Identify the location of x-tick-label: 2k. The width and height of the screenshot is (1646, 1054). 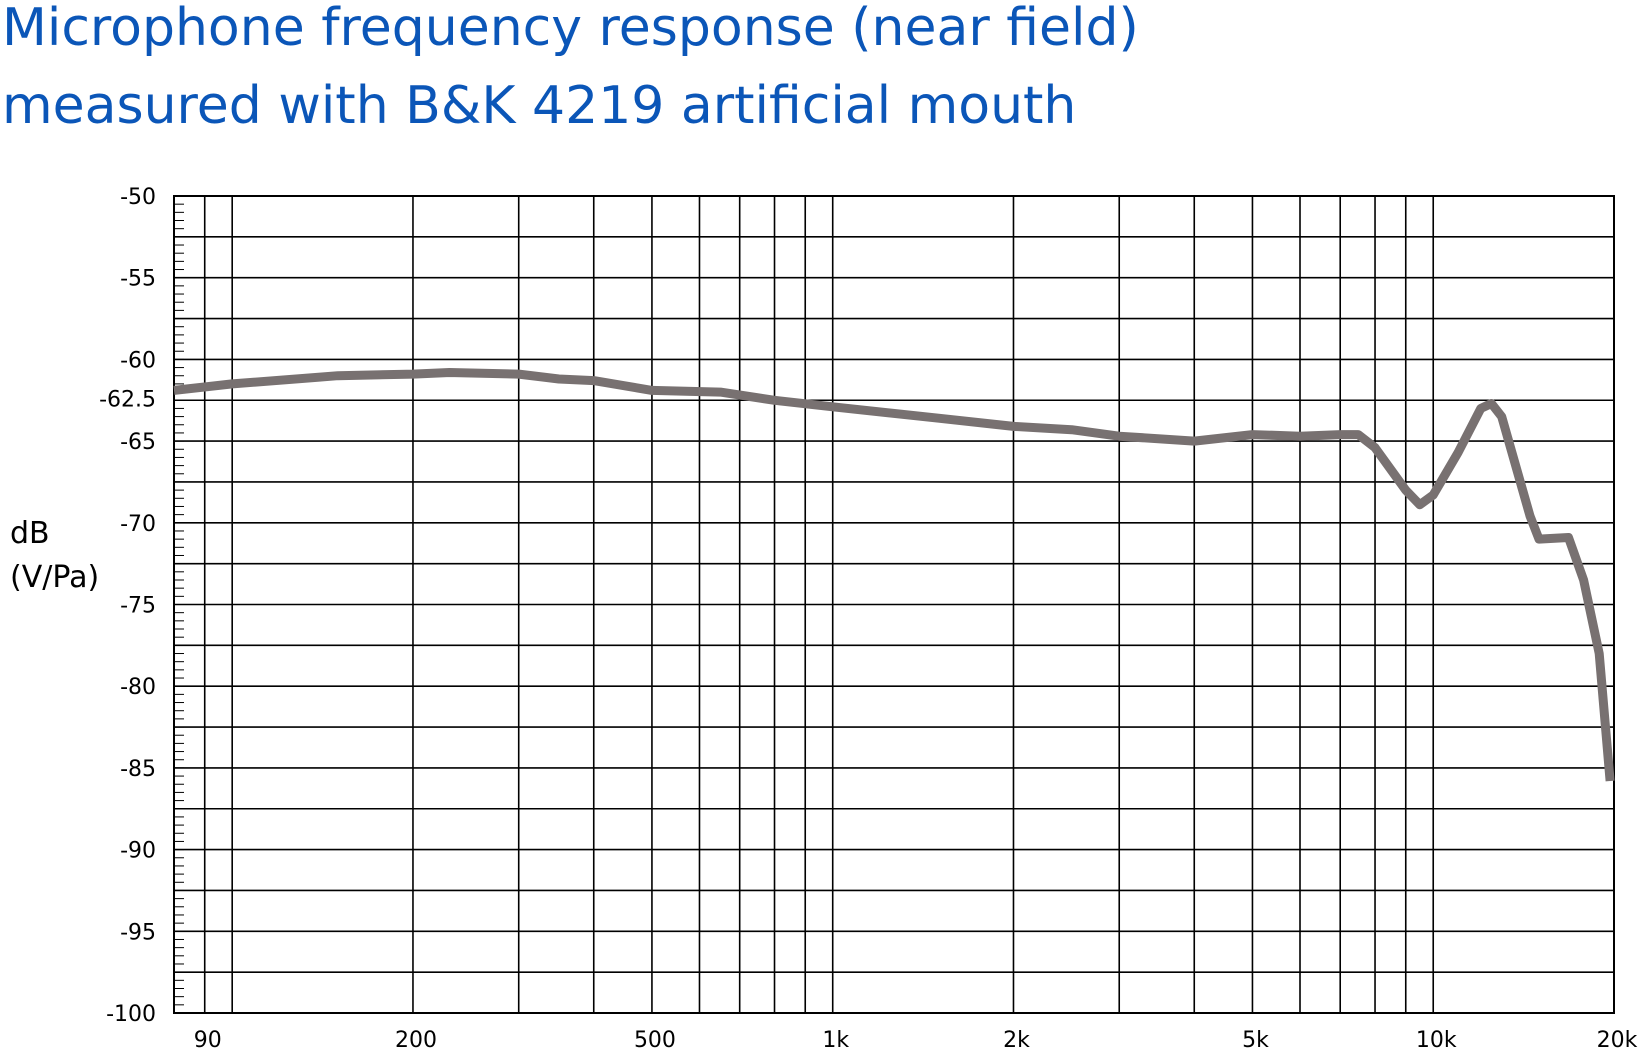
(1016, 1040).